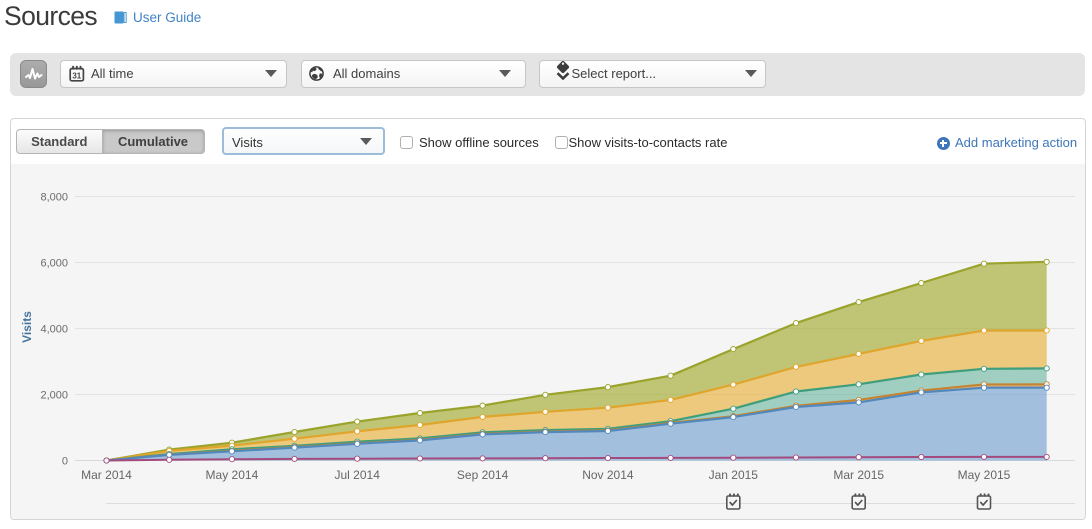 The image size is (1092, 529). What do you see at coordinates (65, 461) in the screenshot?
I see `svg-text: 0` at bounding box center [65, 461].